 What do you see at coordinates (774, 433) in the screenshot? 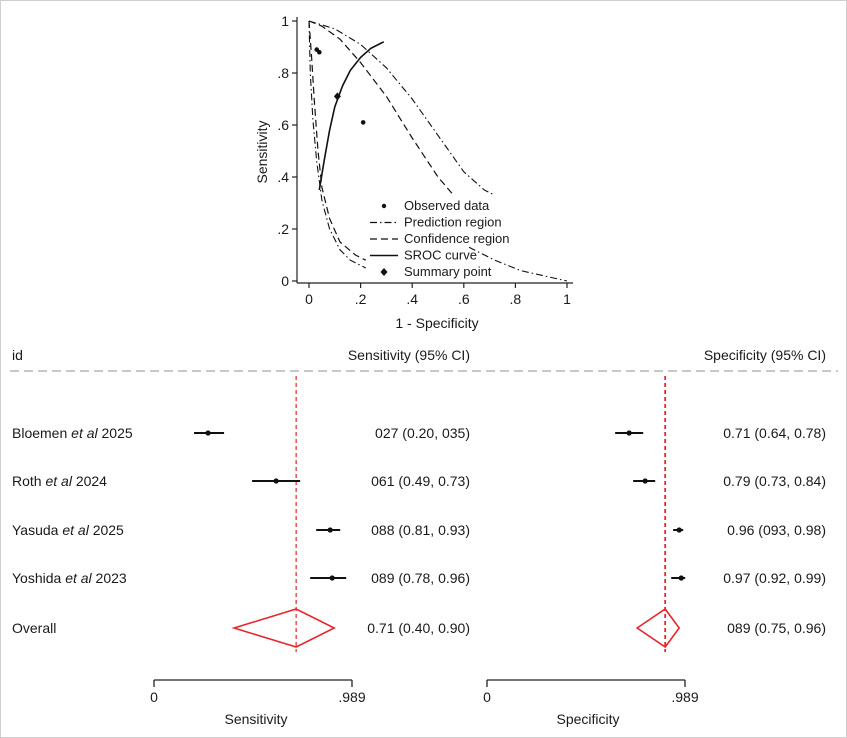
I see `specificity-estimate-text: 0.71 (0.64, 0.78)` at bounding box center [774, 433].